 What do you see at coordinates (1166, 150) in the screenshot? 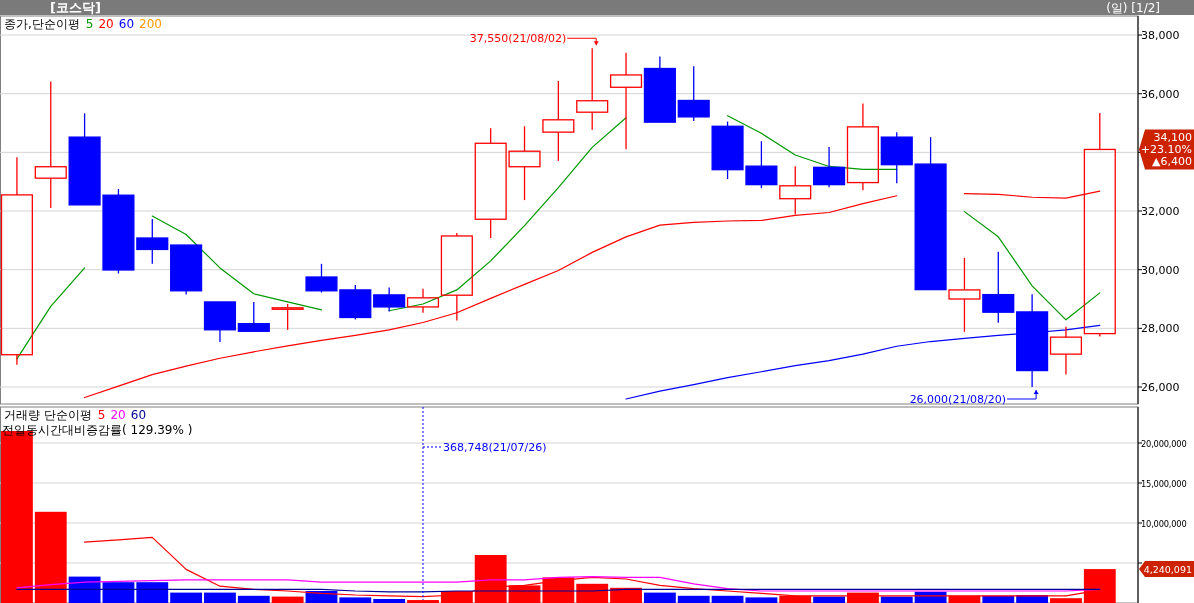
I see `text: 34,100 +23.10% ▲6,400` at bounding box center [1166, 150].